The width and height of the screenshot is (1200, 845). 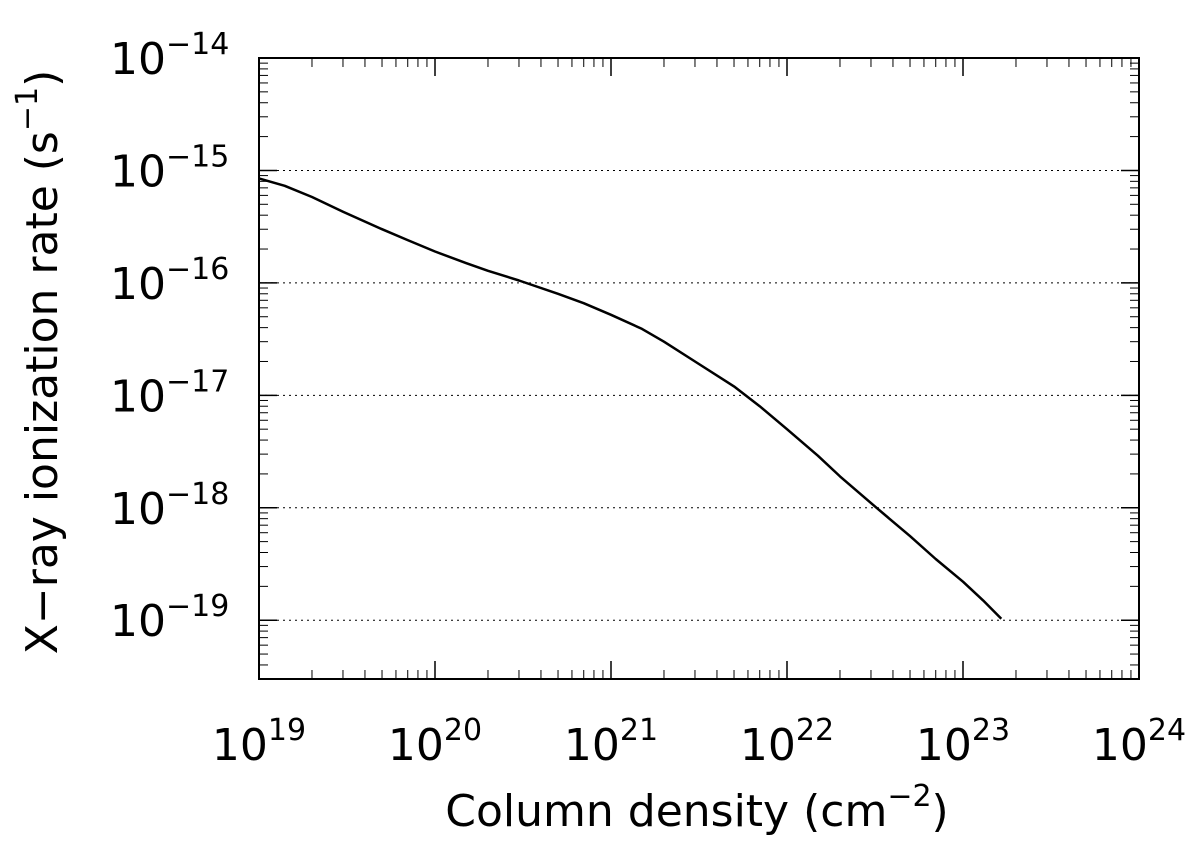 What do you see at coordinates (787, 742) in the screenshot?
I see `x-tick-label: 1022` at bounding box center [787, 742].